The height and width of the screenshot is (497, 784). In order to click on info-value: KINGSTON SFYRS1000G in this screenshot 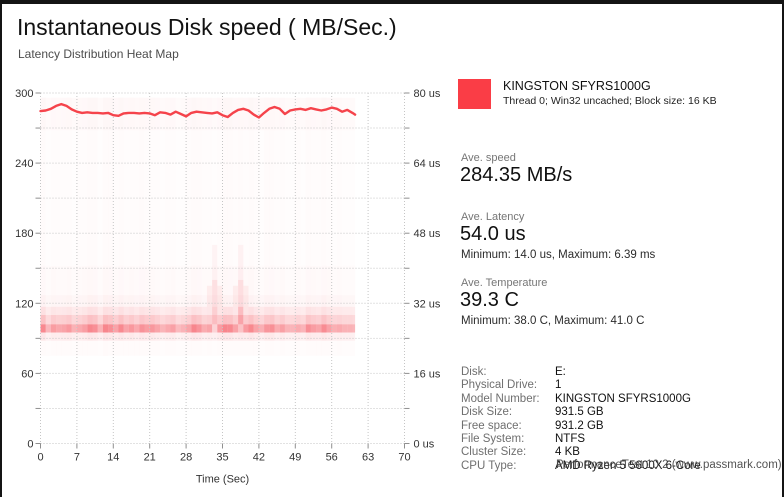, I will do `click(623, 398)`.